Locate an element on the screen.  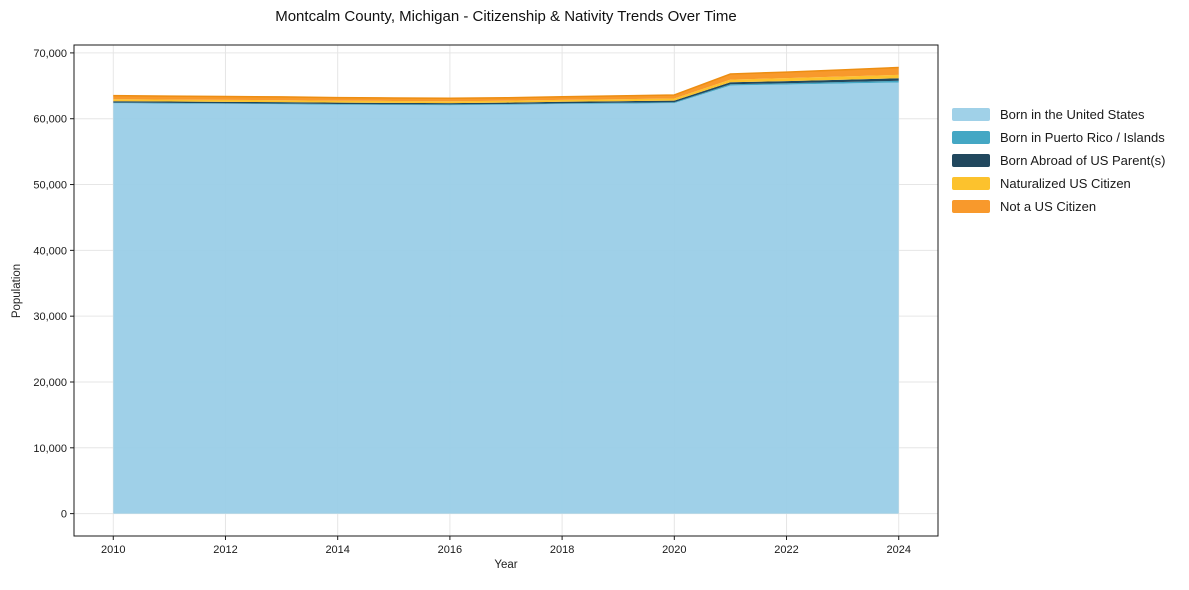
y-tick-label: 10,000 is located at coordinates (50, 449).